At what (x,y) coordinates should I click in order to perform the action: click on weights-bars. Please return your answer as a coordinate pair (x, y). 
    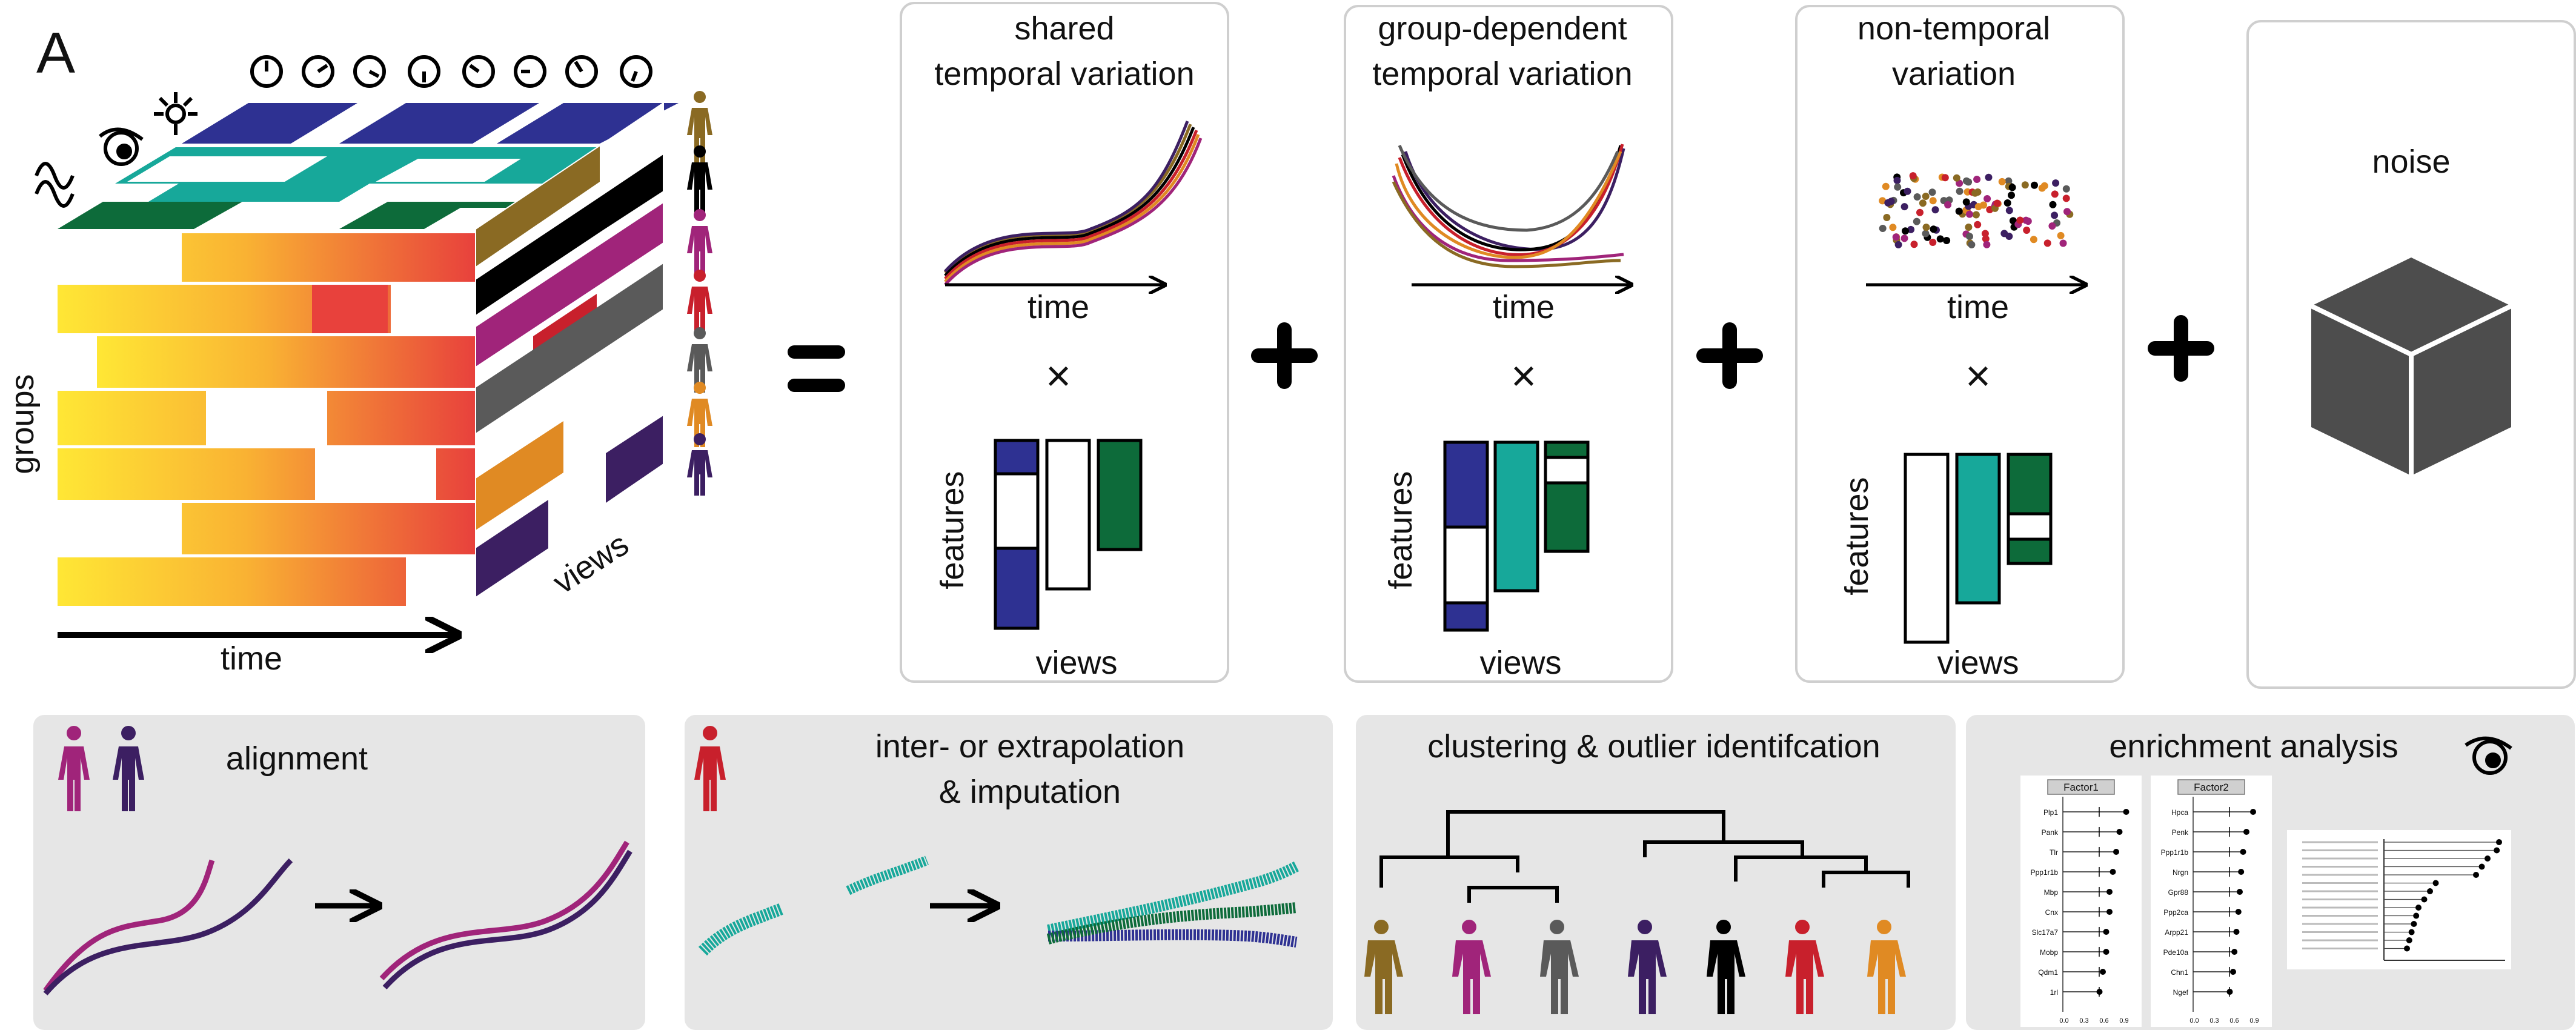
    Looking at the image, I should click on (1068, 534).